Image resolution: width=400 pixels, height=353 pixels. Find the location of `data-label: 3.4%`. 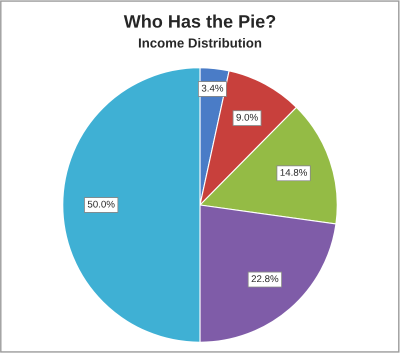

data-label: 3.4% is located at coordinates (213, 88).